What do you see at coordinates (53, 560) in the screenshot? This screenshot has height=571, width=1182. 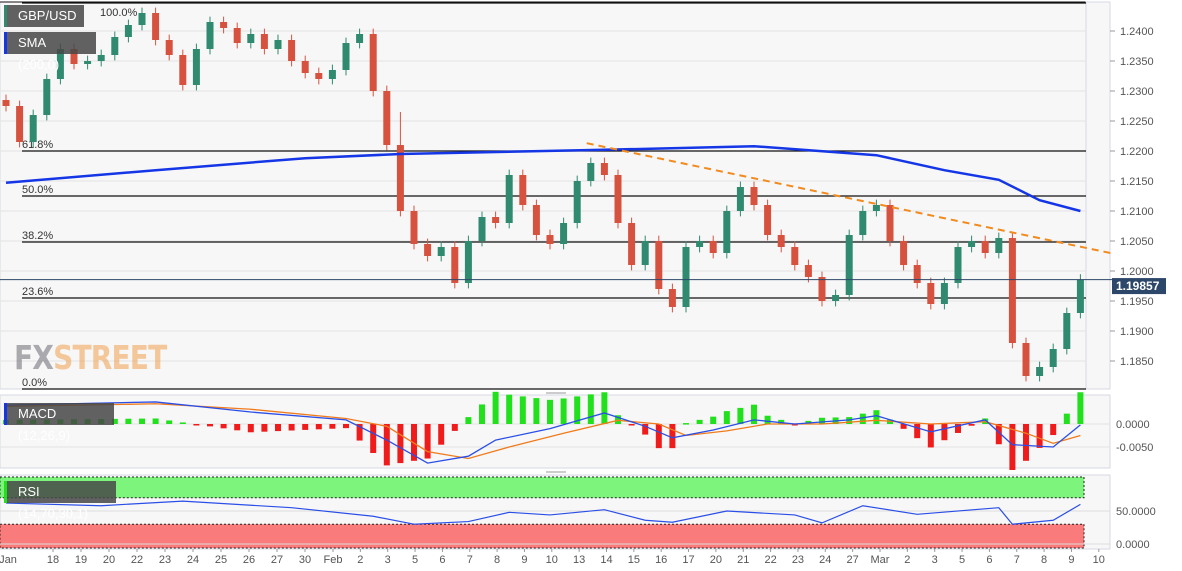 I see `x-tick-label: 18` at bounding box center [53, 560].